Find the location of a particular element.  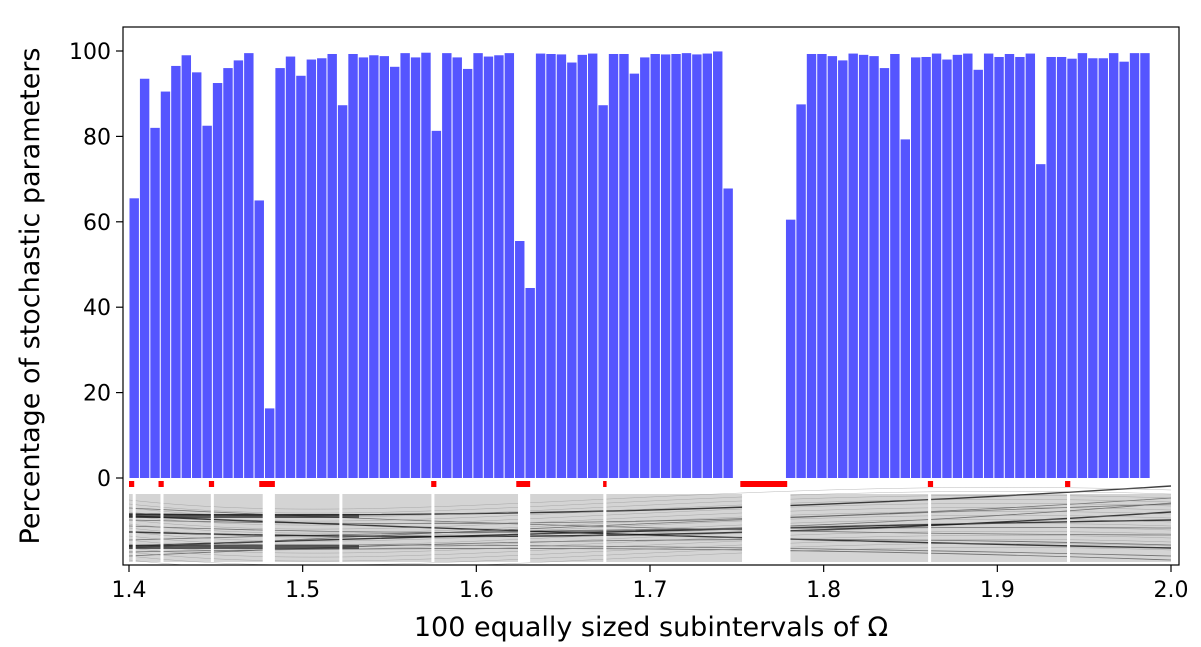

x-tick-label: 2.0 is located at coordinates (1171, 590).